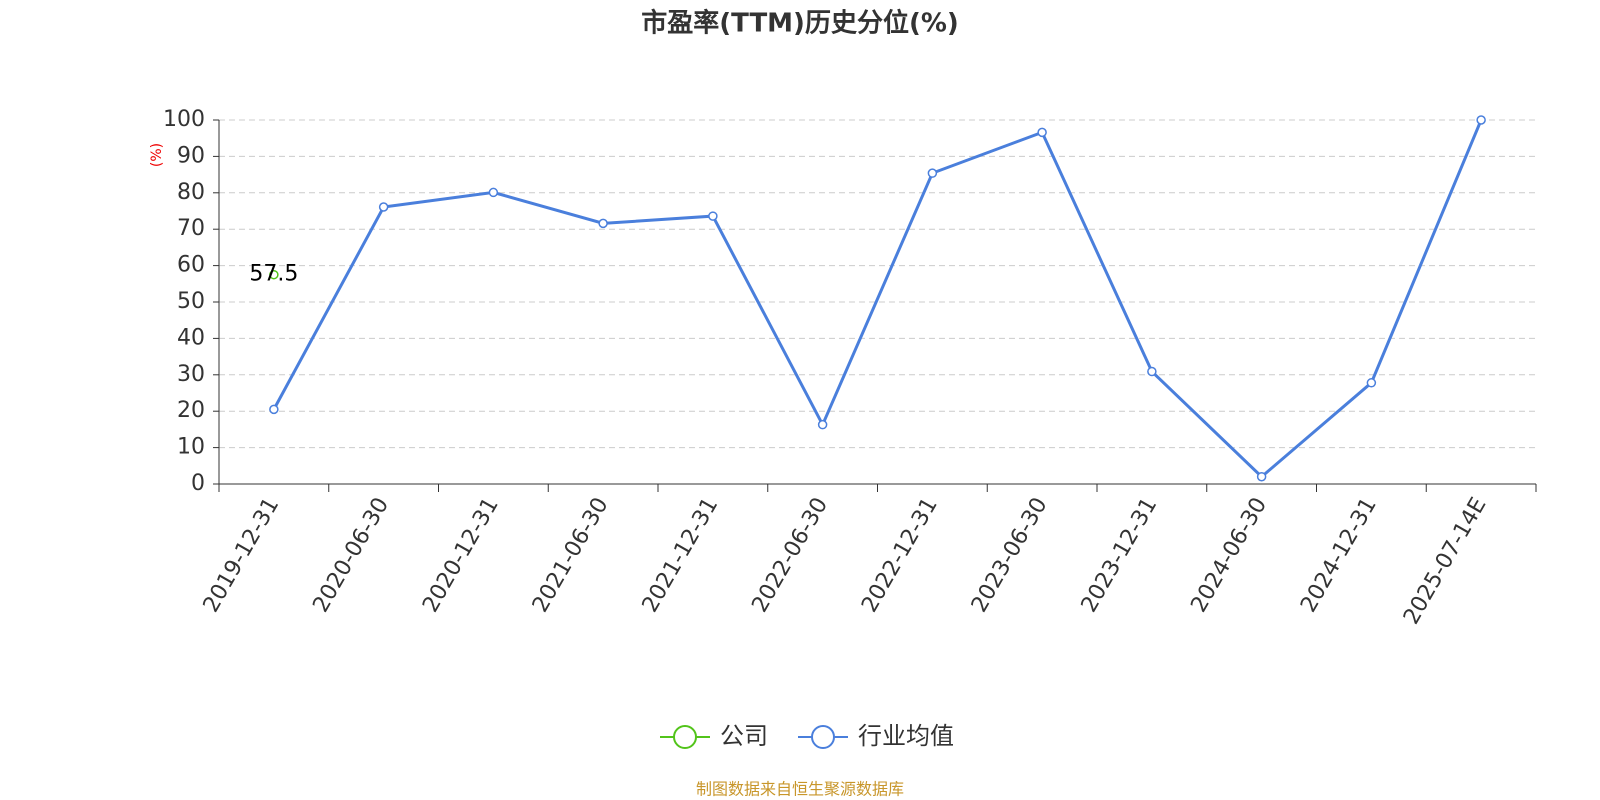  I want to click on x-tick-label: 2024-12-31, so click(1339, 555).